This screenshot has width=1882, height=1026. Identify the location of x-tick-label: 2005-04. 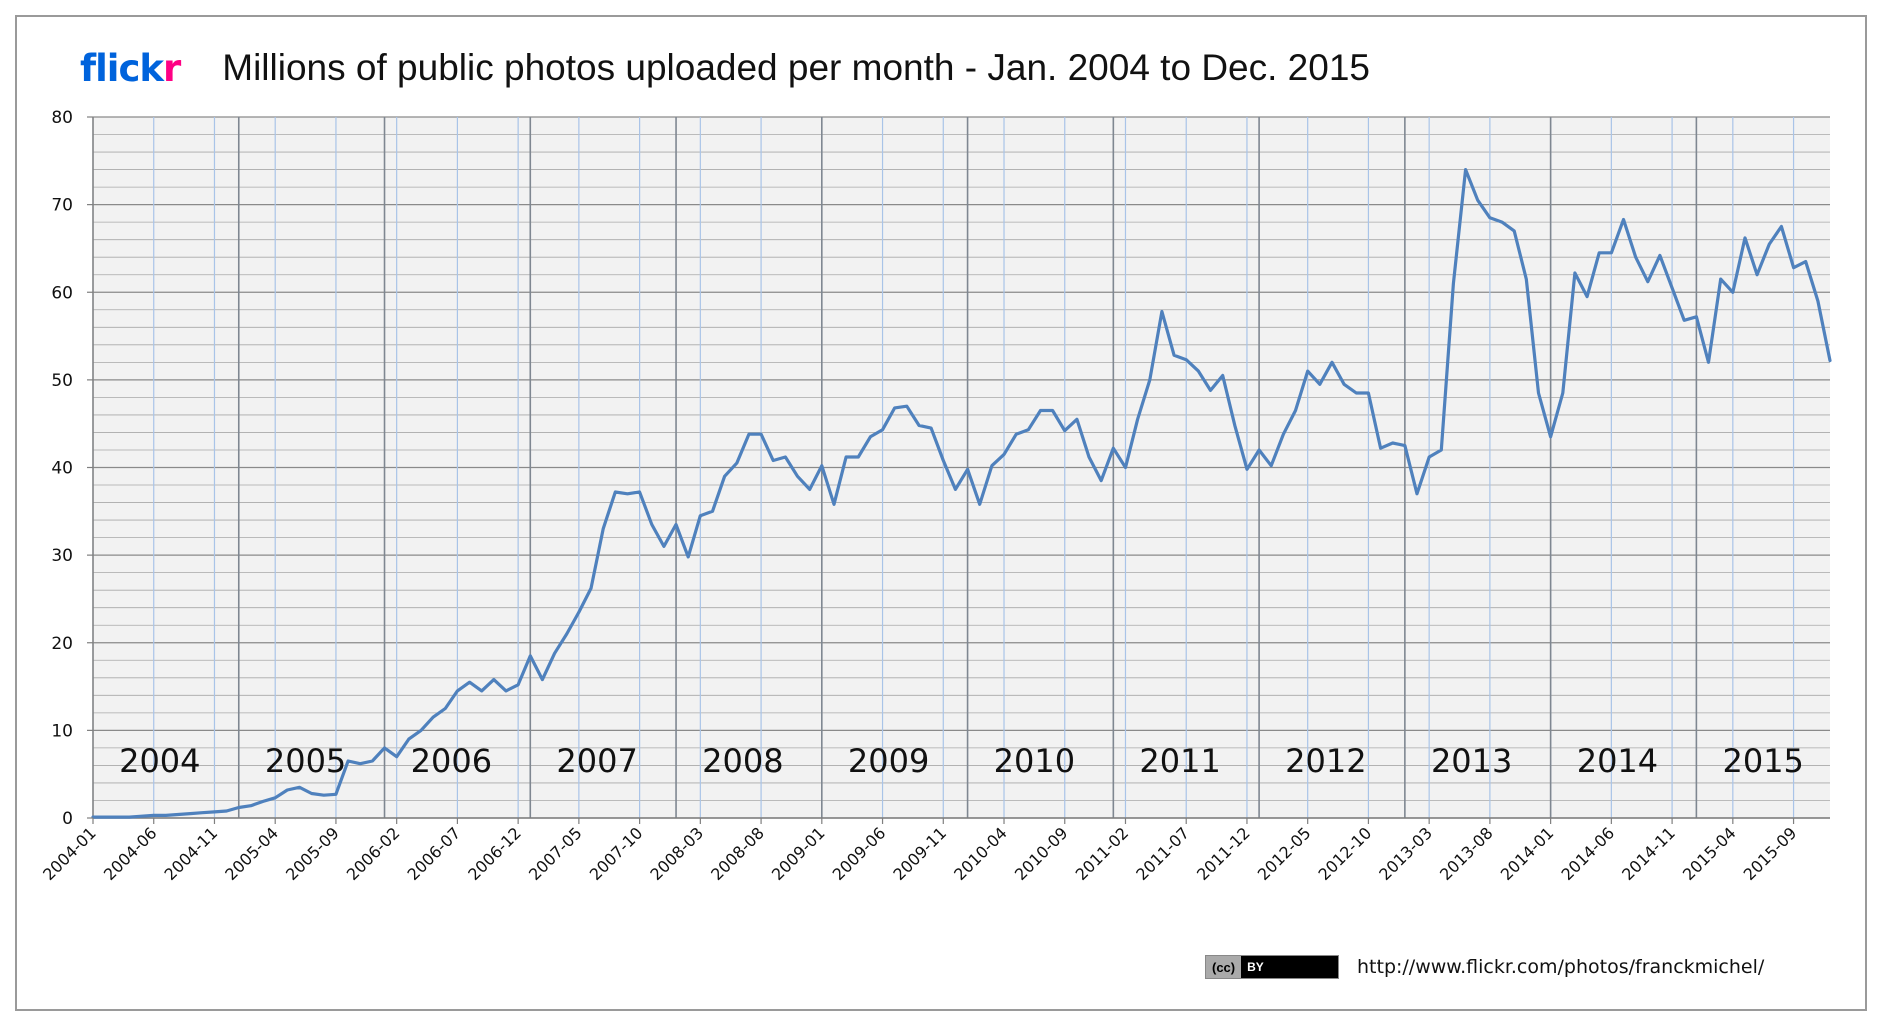
(251, 853).